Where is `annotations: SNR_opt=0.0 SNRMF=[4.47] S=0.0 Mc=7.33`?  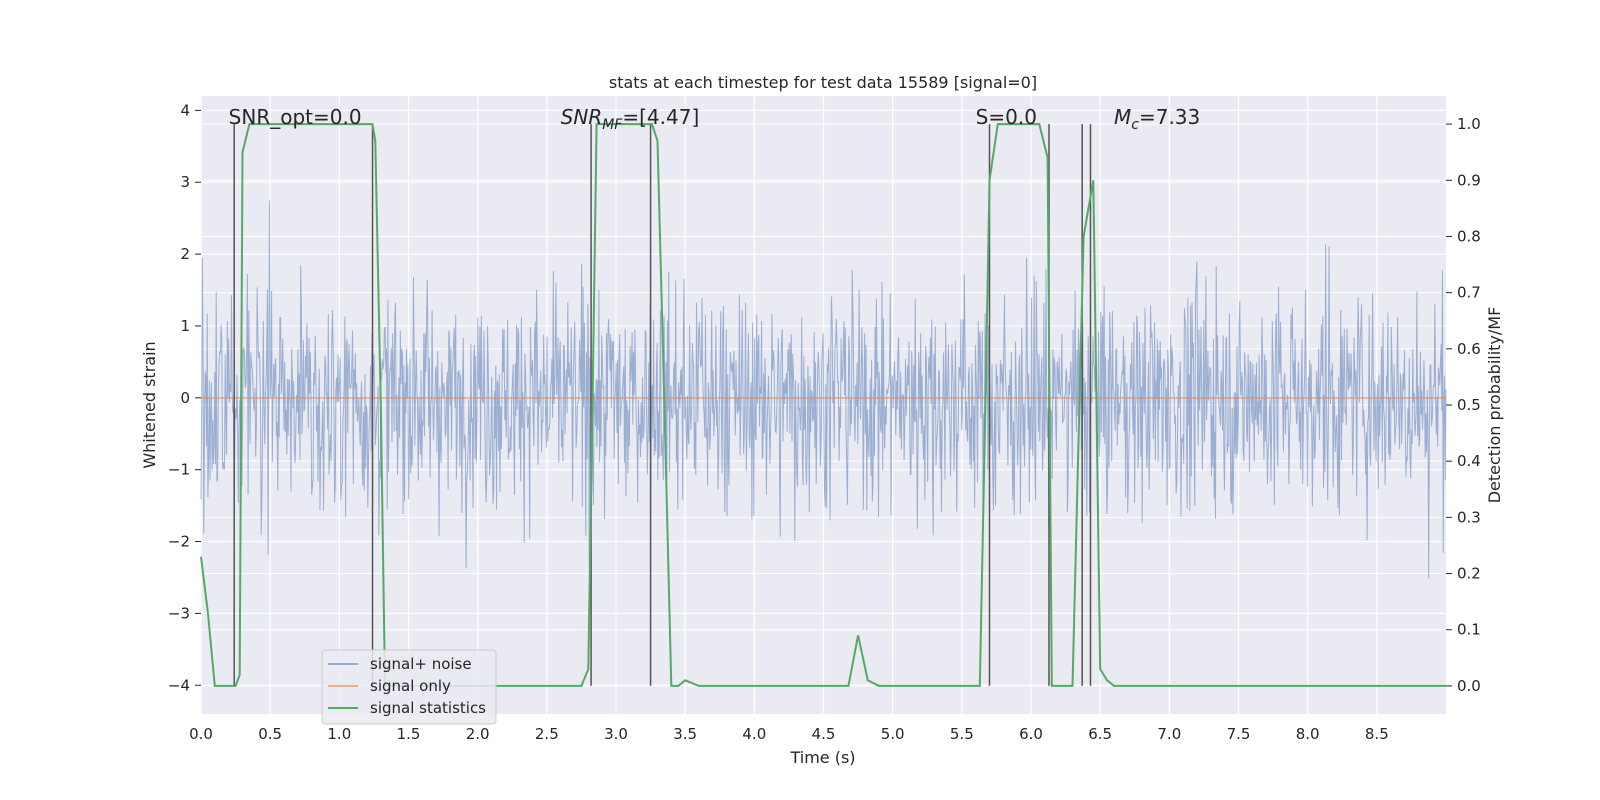
annotations: SNR_opt=0.0 SNRMF=[4.47] S=0.0 Mc=7.33 is located at coordinates (715, 119).